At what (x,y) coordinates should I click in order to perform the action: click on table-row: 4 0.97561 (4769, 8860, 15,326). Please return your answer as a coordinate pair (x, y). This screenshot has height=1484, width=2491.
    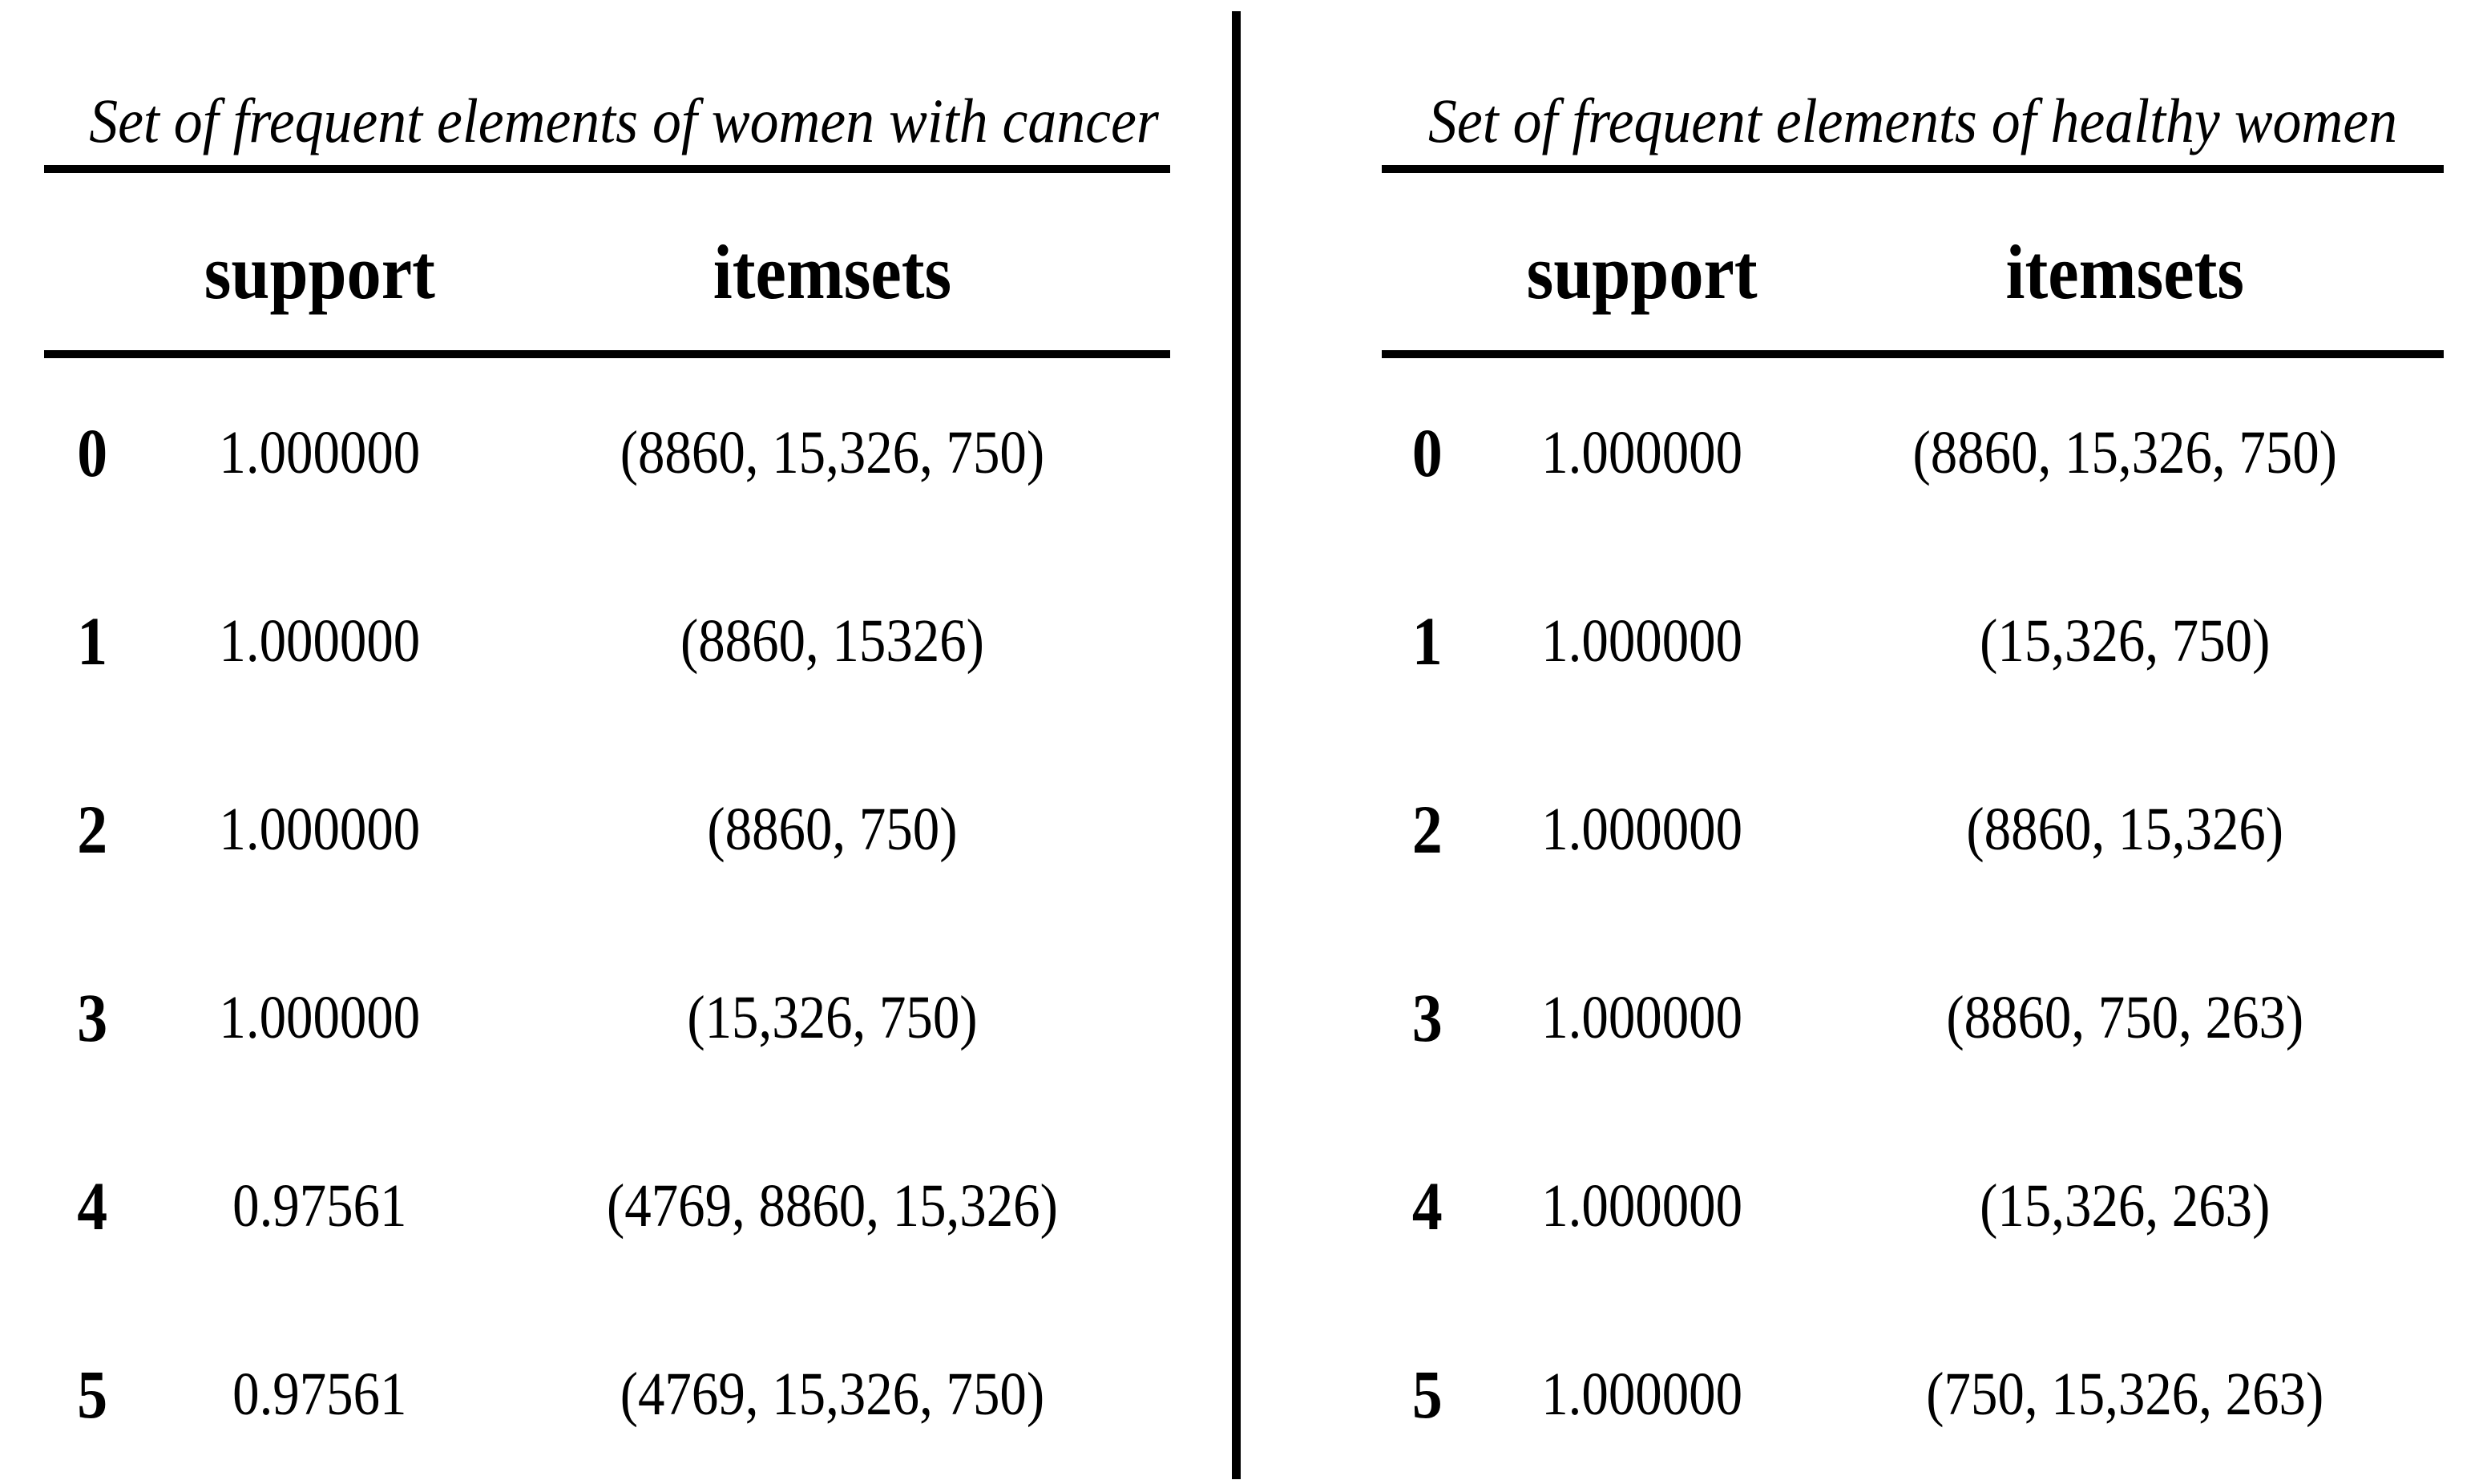
    Looking at the image, I should click on (607, 1206).